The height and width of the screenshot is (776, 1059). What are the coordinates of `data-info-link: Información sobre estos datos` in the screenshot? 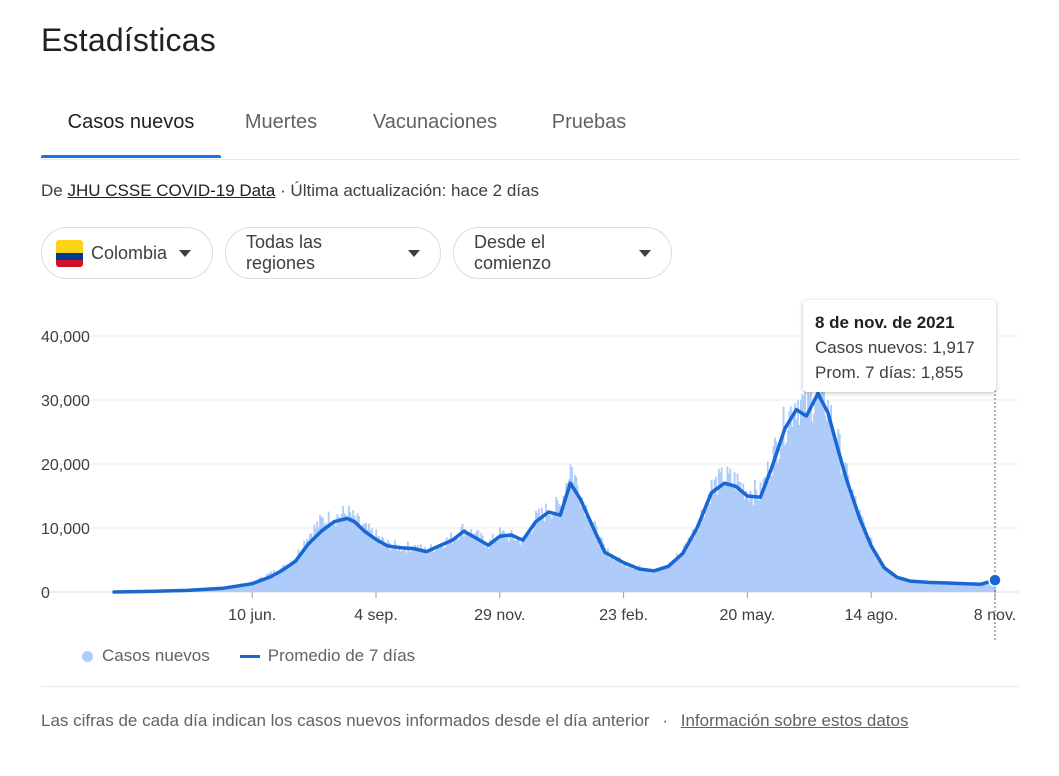 It's located at (794, 720).